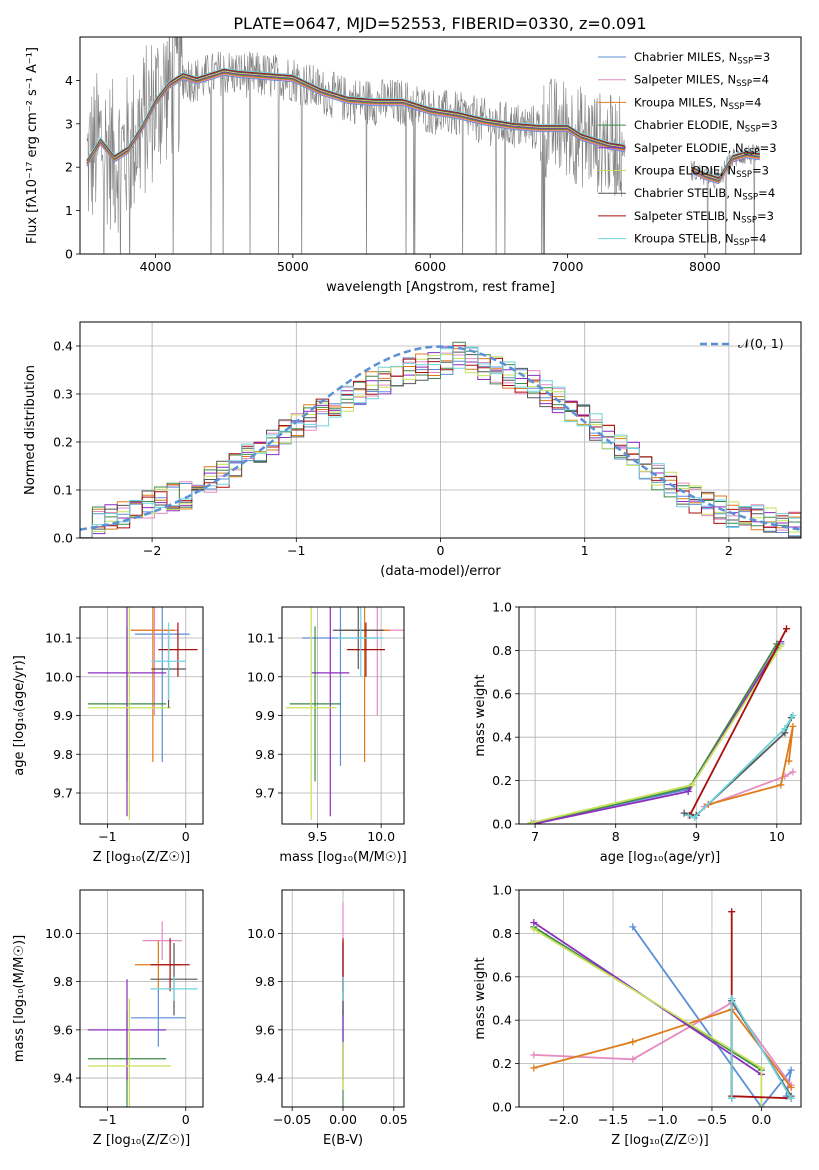 This screenshot has height=1170, width=819. What do you see at coordinates (440, 445) in the screenshot?
I see `residual-histogram` at bounding box center [440, 445].